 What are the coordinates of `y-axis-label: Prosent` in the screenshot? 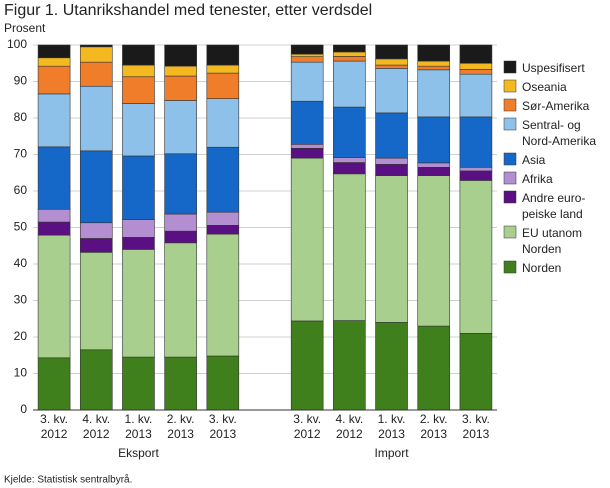 It's located at (25, 28).